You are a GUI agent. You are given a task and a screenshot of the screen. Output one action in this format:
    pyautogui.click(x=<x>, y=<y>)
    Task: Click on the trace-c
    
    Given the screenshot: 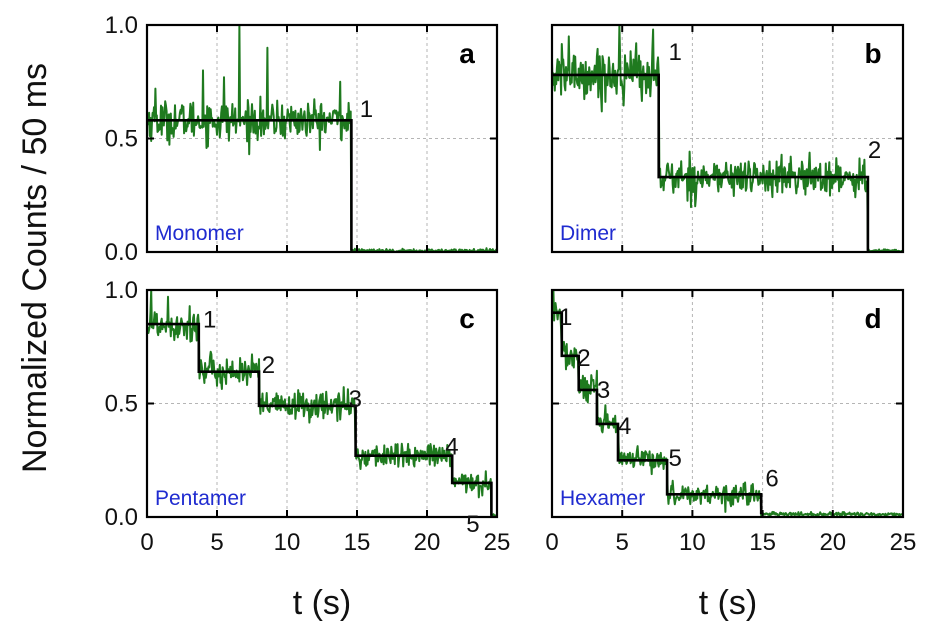 What is the action you would take?
    pyautogui.click(x=322, y=403)
    